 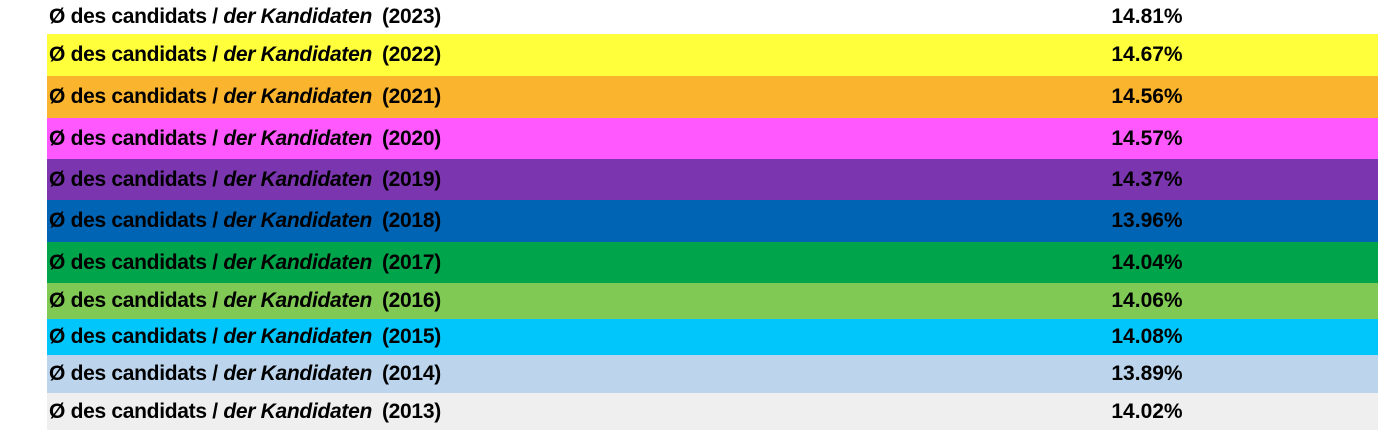 What do you see at coordinates (411, 179) in the screenshot?
I see `label-year: (2019)` at bounding box center [411, 179].